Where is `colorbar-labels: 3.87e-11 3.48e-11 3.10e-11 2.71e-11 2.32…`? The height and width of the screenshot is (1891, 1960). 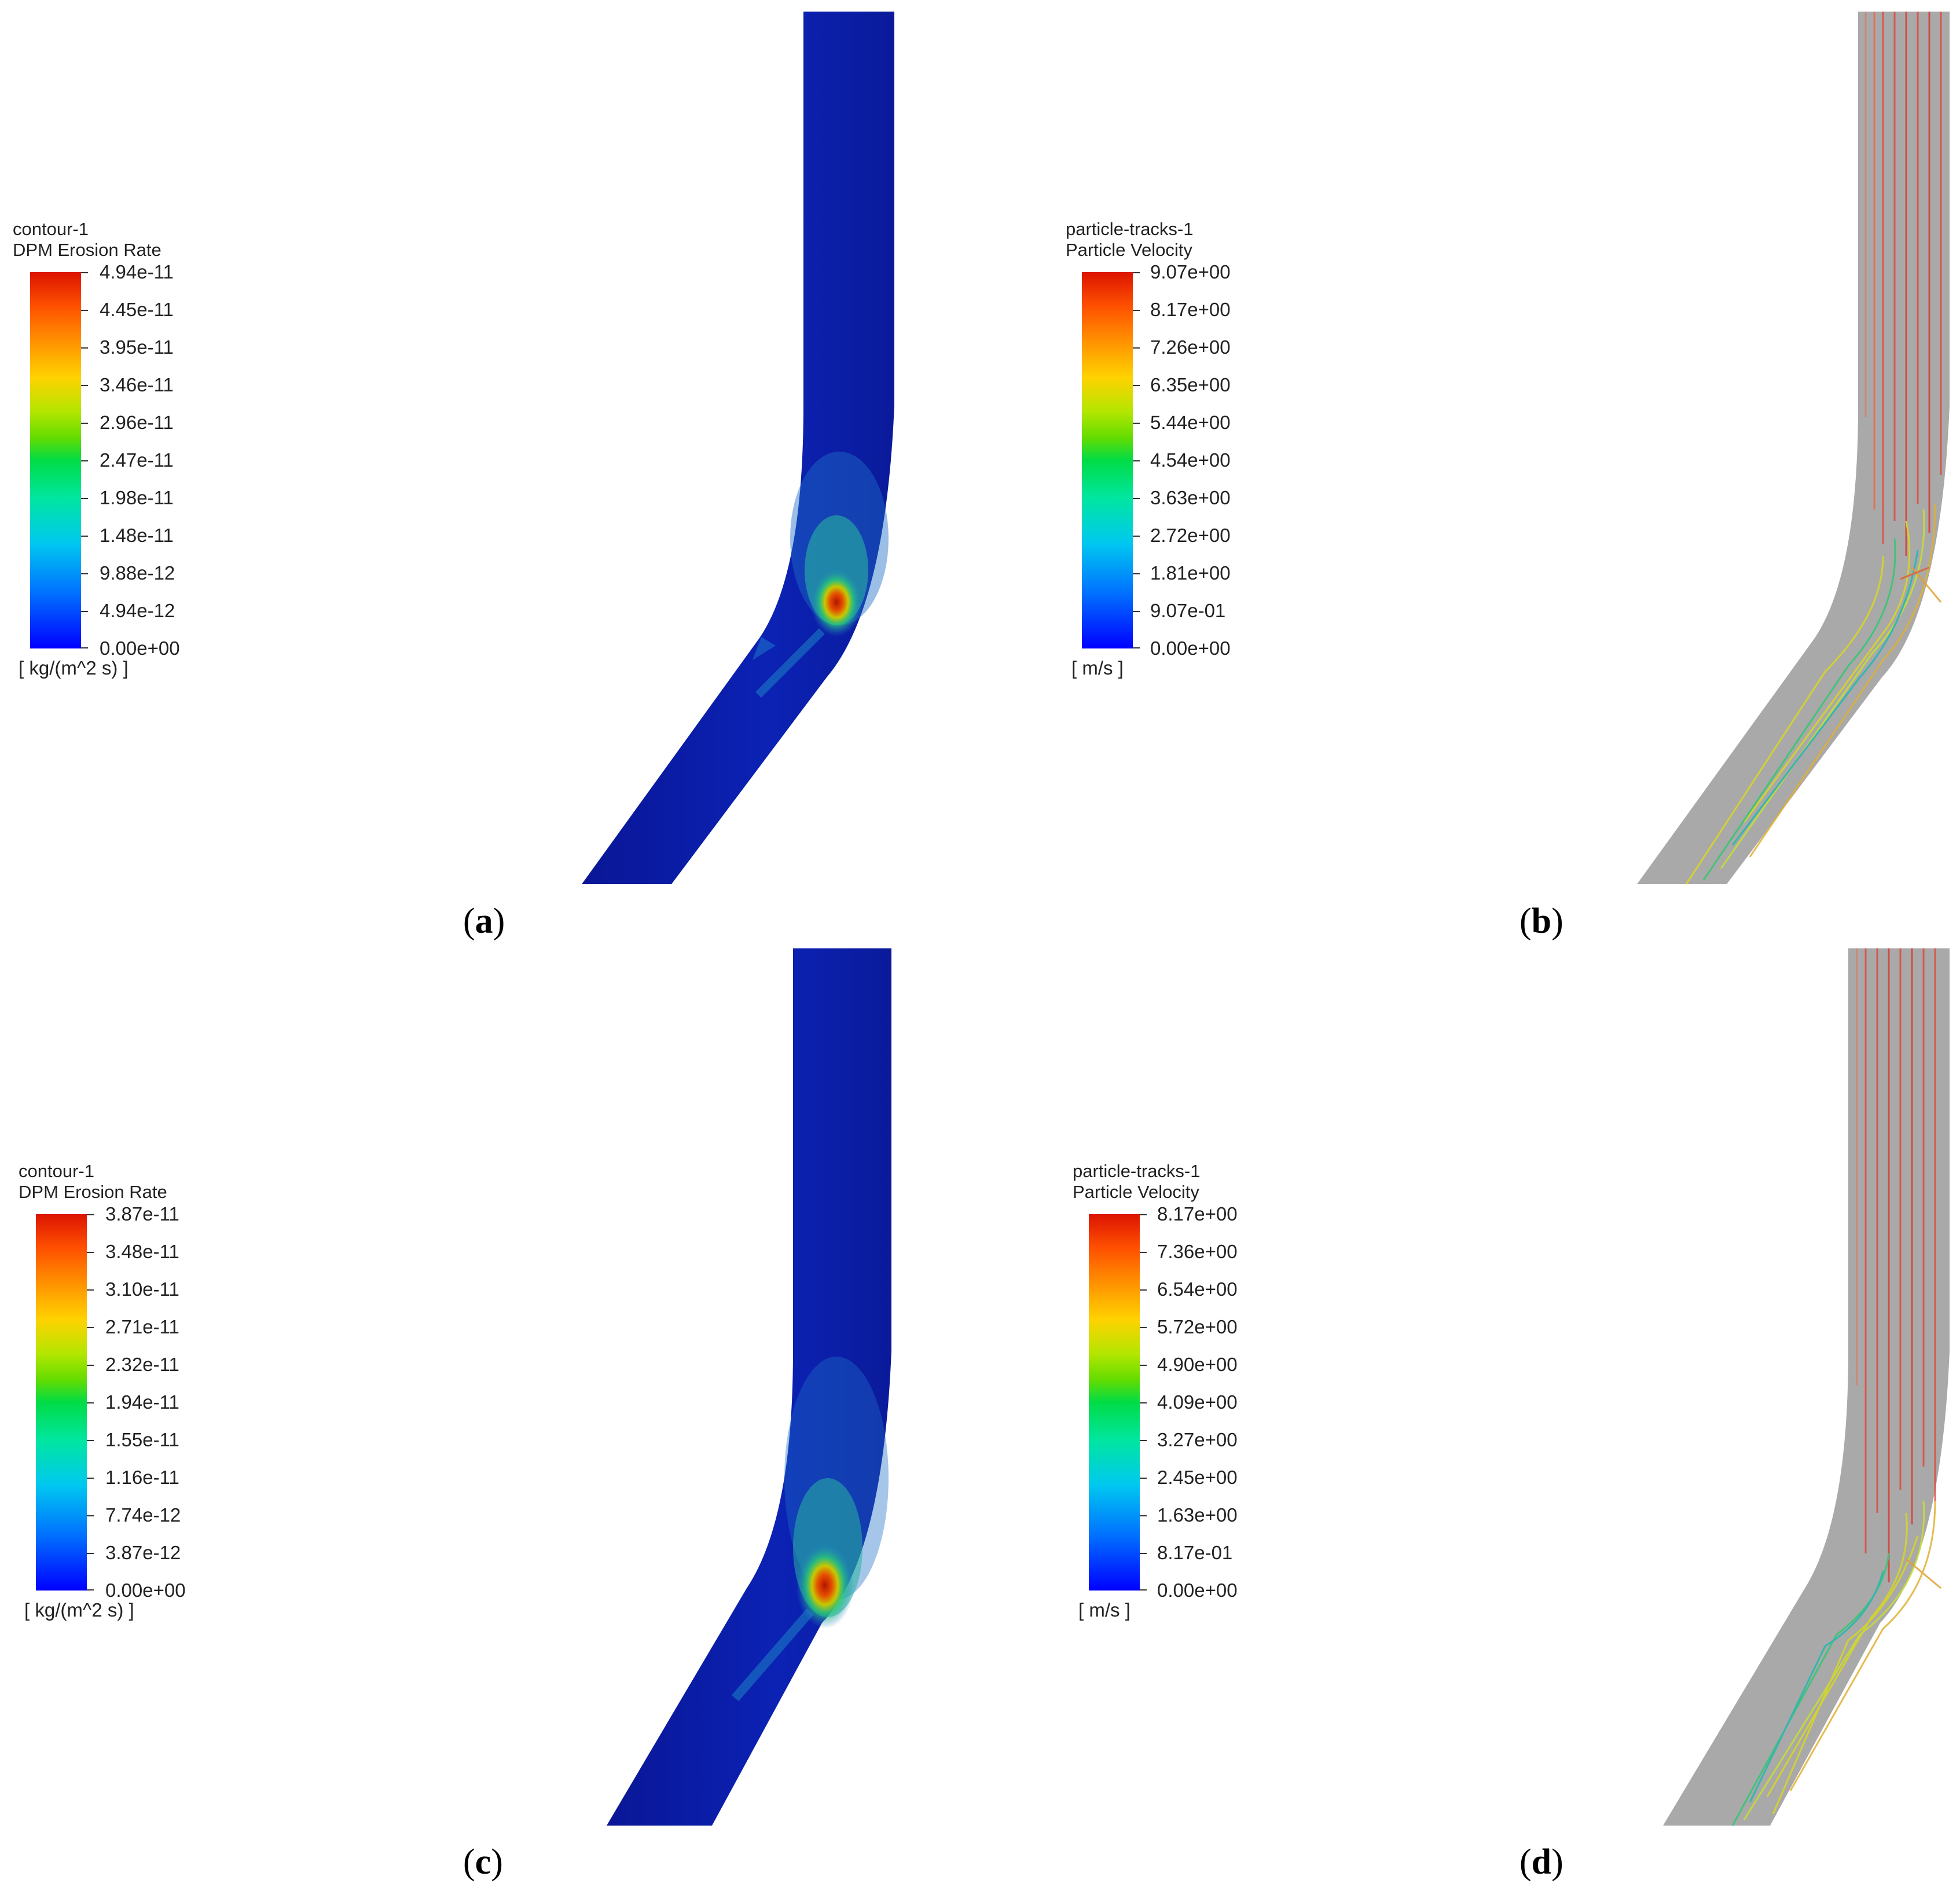 colorbar-labels: 3.87e-11 3.48e-11 3.10e-11 2.71e-11 2.32… is located at coordinates (180, 1402).